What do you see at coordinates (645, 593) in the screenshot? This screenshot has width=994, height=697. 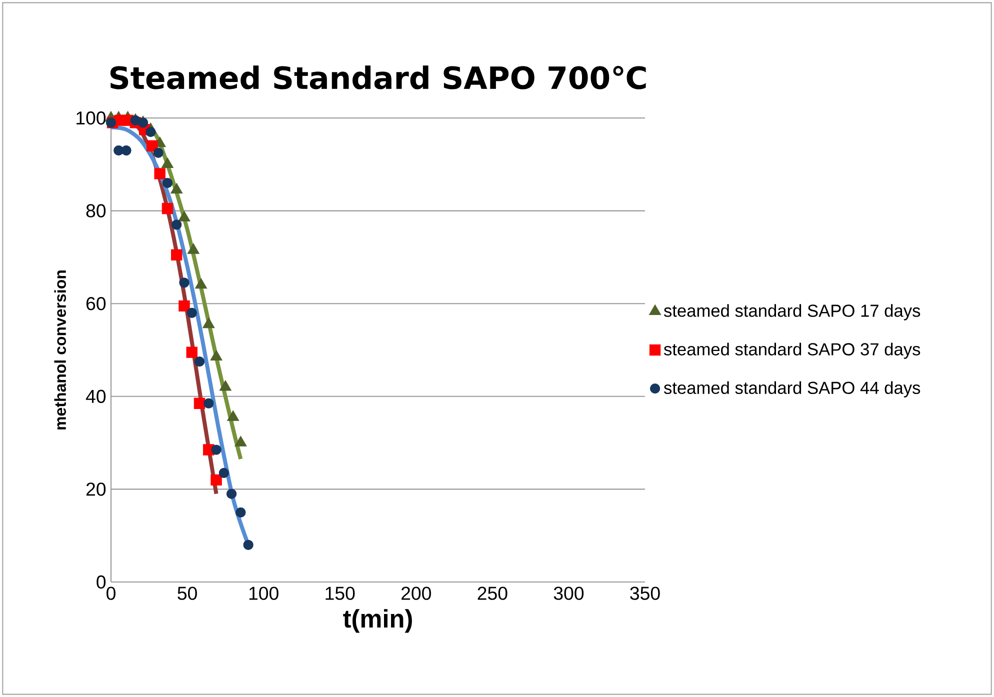 I see `x-tick-label: 350` at bounding box center [645, 593].